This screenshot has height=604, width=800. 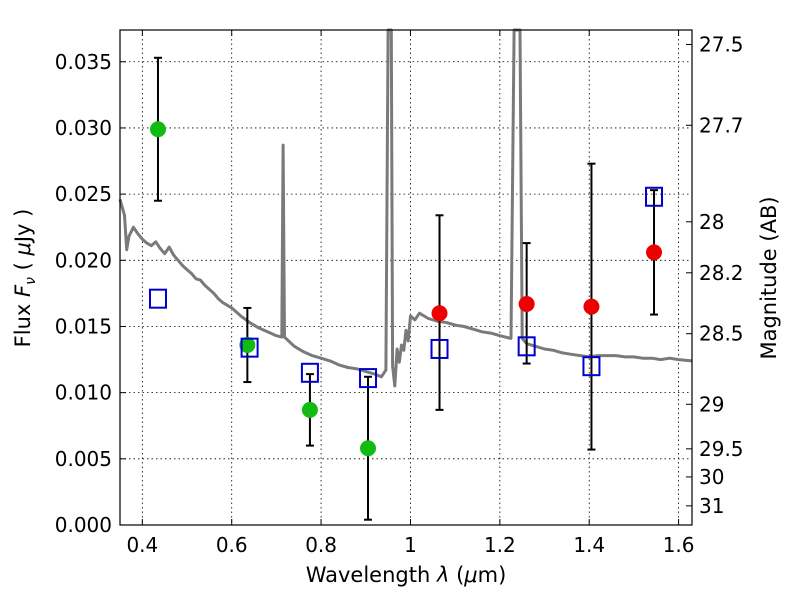 I want to click on y2-axis-label: Magnitude (AB), so click(x=769, y=277).